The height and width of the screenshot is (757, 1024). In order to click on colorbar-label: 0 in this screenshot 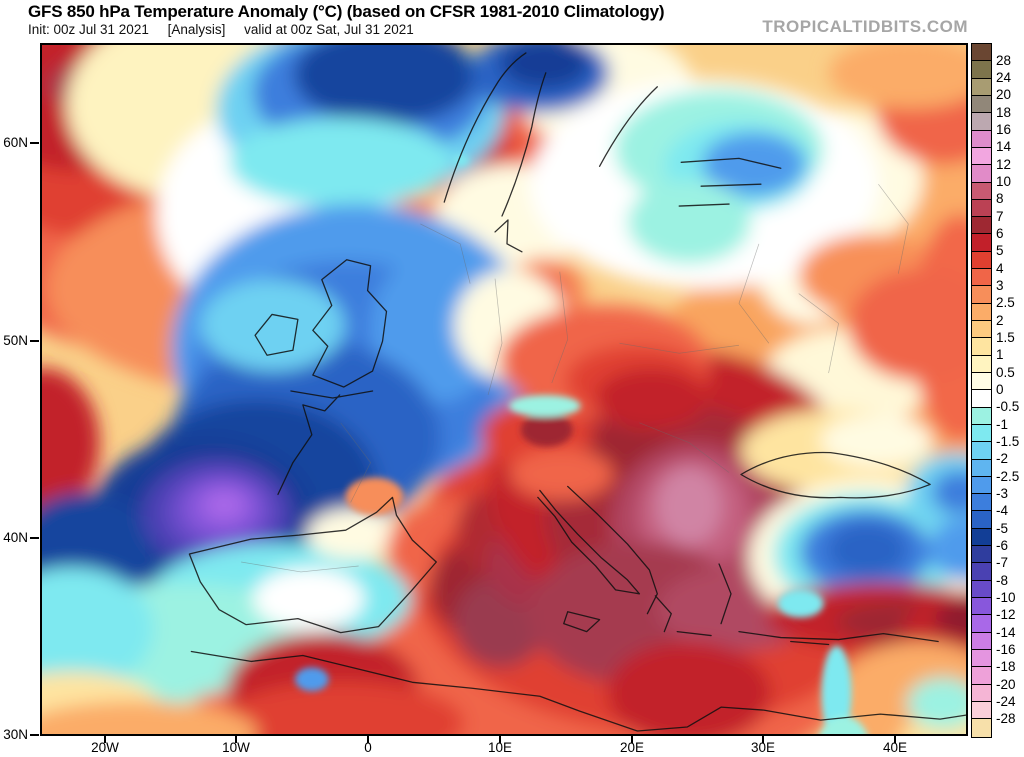, I will do `click(1000, 389)`.